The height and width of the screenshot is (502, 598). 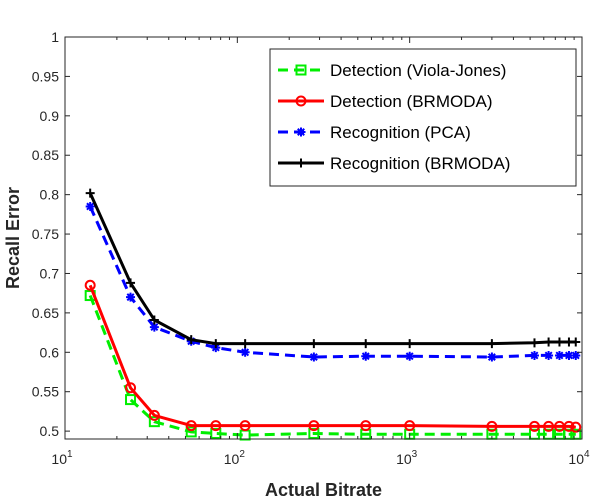 What do you see at coordinates (235, 458) in the screenshot?
I see `x-tick-label: 10²` at bounding box center [235, 458].